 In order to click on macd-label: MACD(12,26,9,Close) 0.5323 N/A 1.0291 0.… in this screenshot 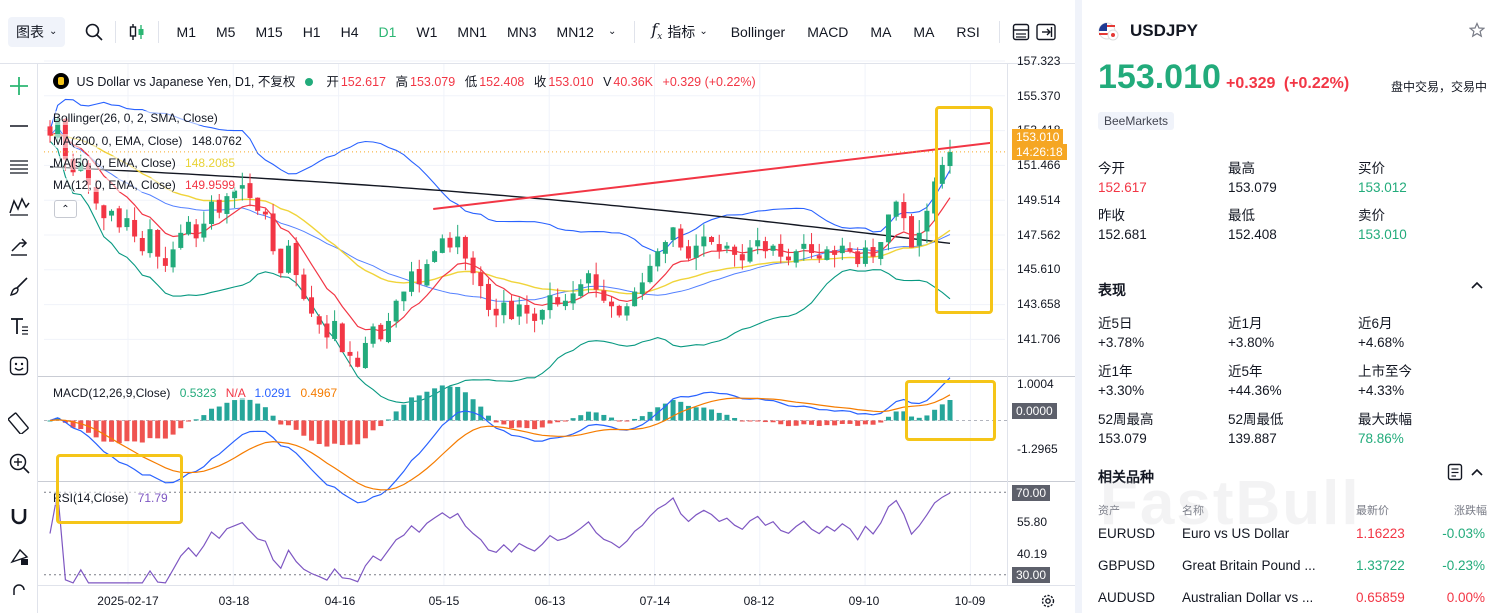, I will do `click(195, 393)`.